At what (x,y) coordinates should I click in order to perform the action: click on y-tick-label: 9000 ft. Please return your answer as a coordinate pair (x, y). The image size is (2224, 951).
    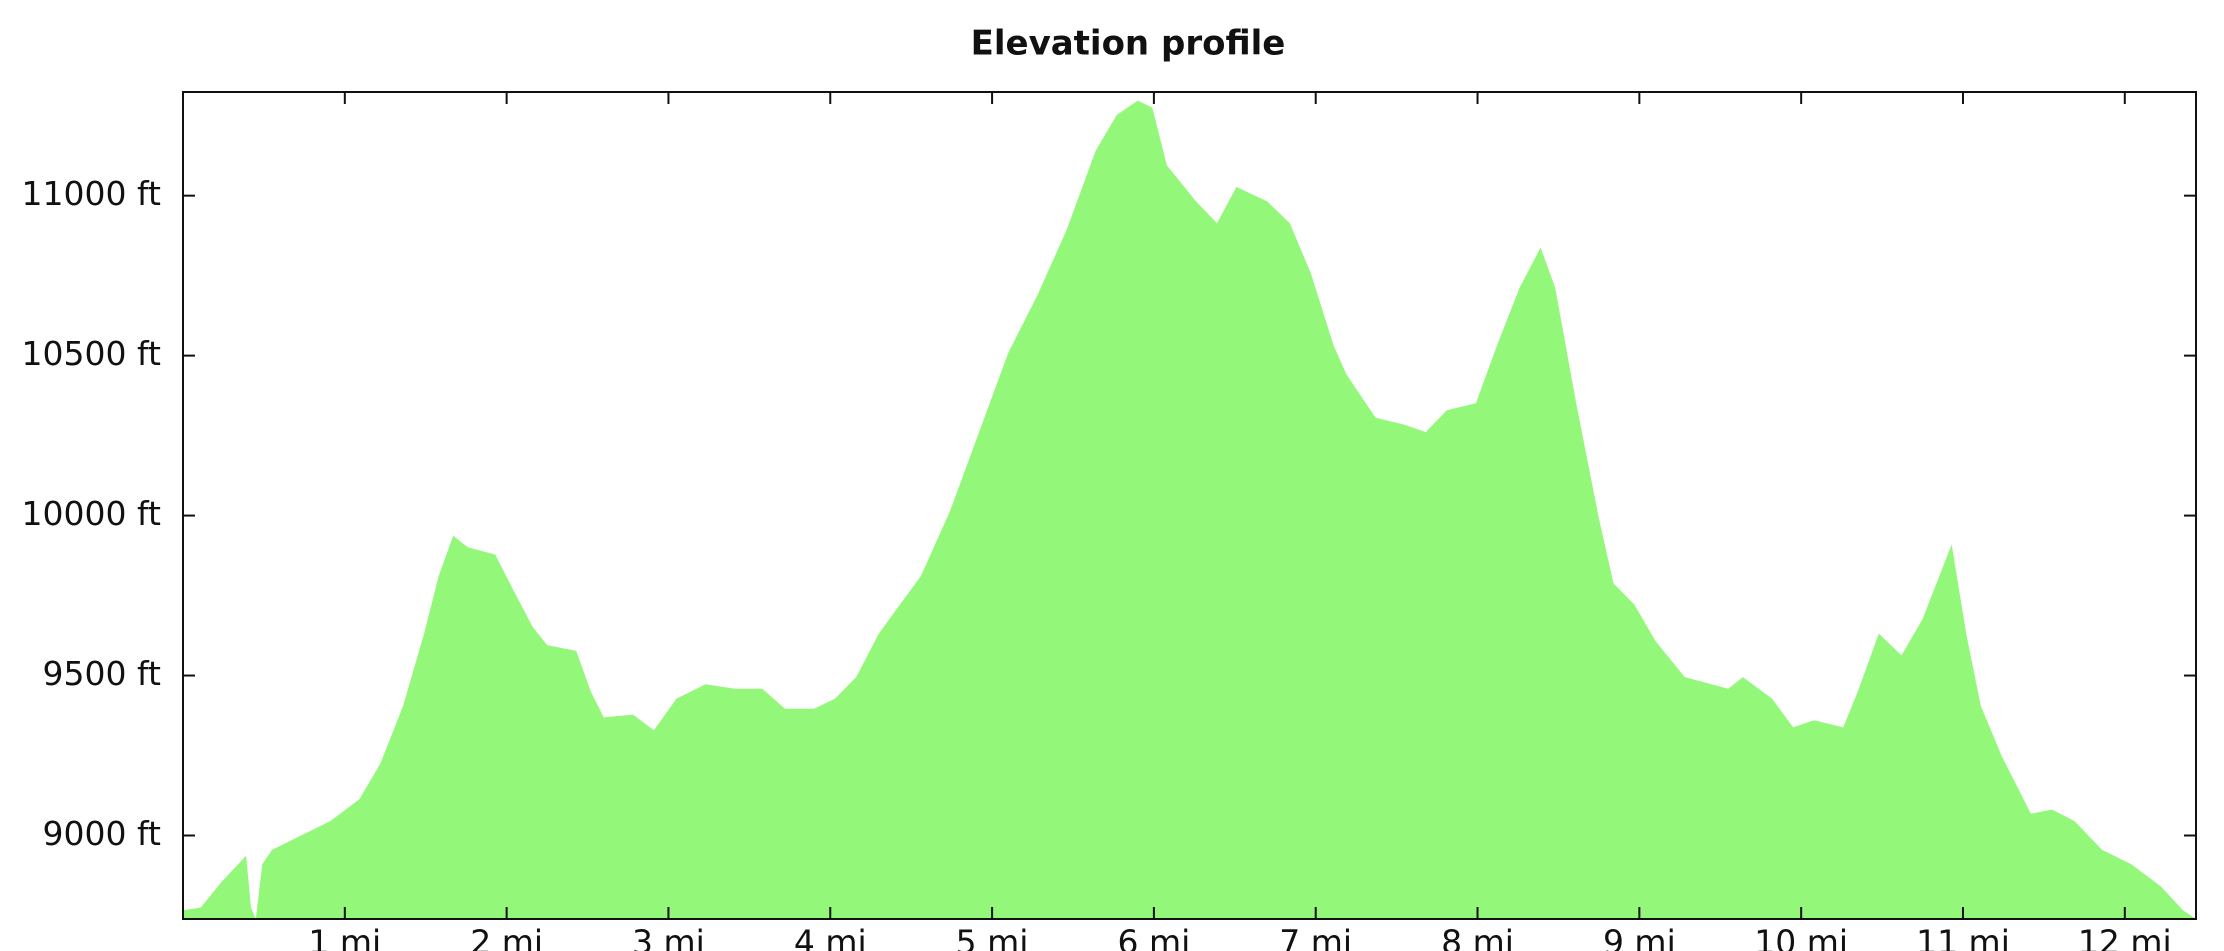
    Looking at the image, I should click on (102, 833).